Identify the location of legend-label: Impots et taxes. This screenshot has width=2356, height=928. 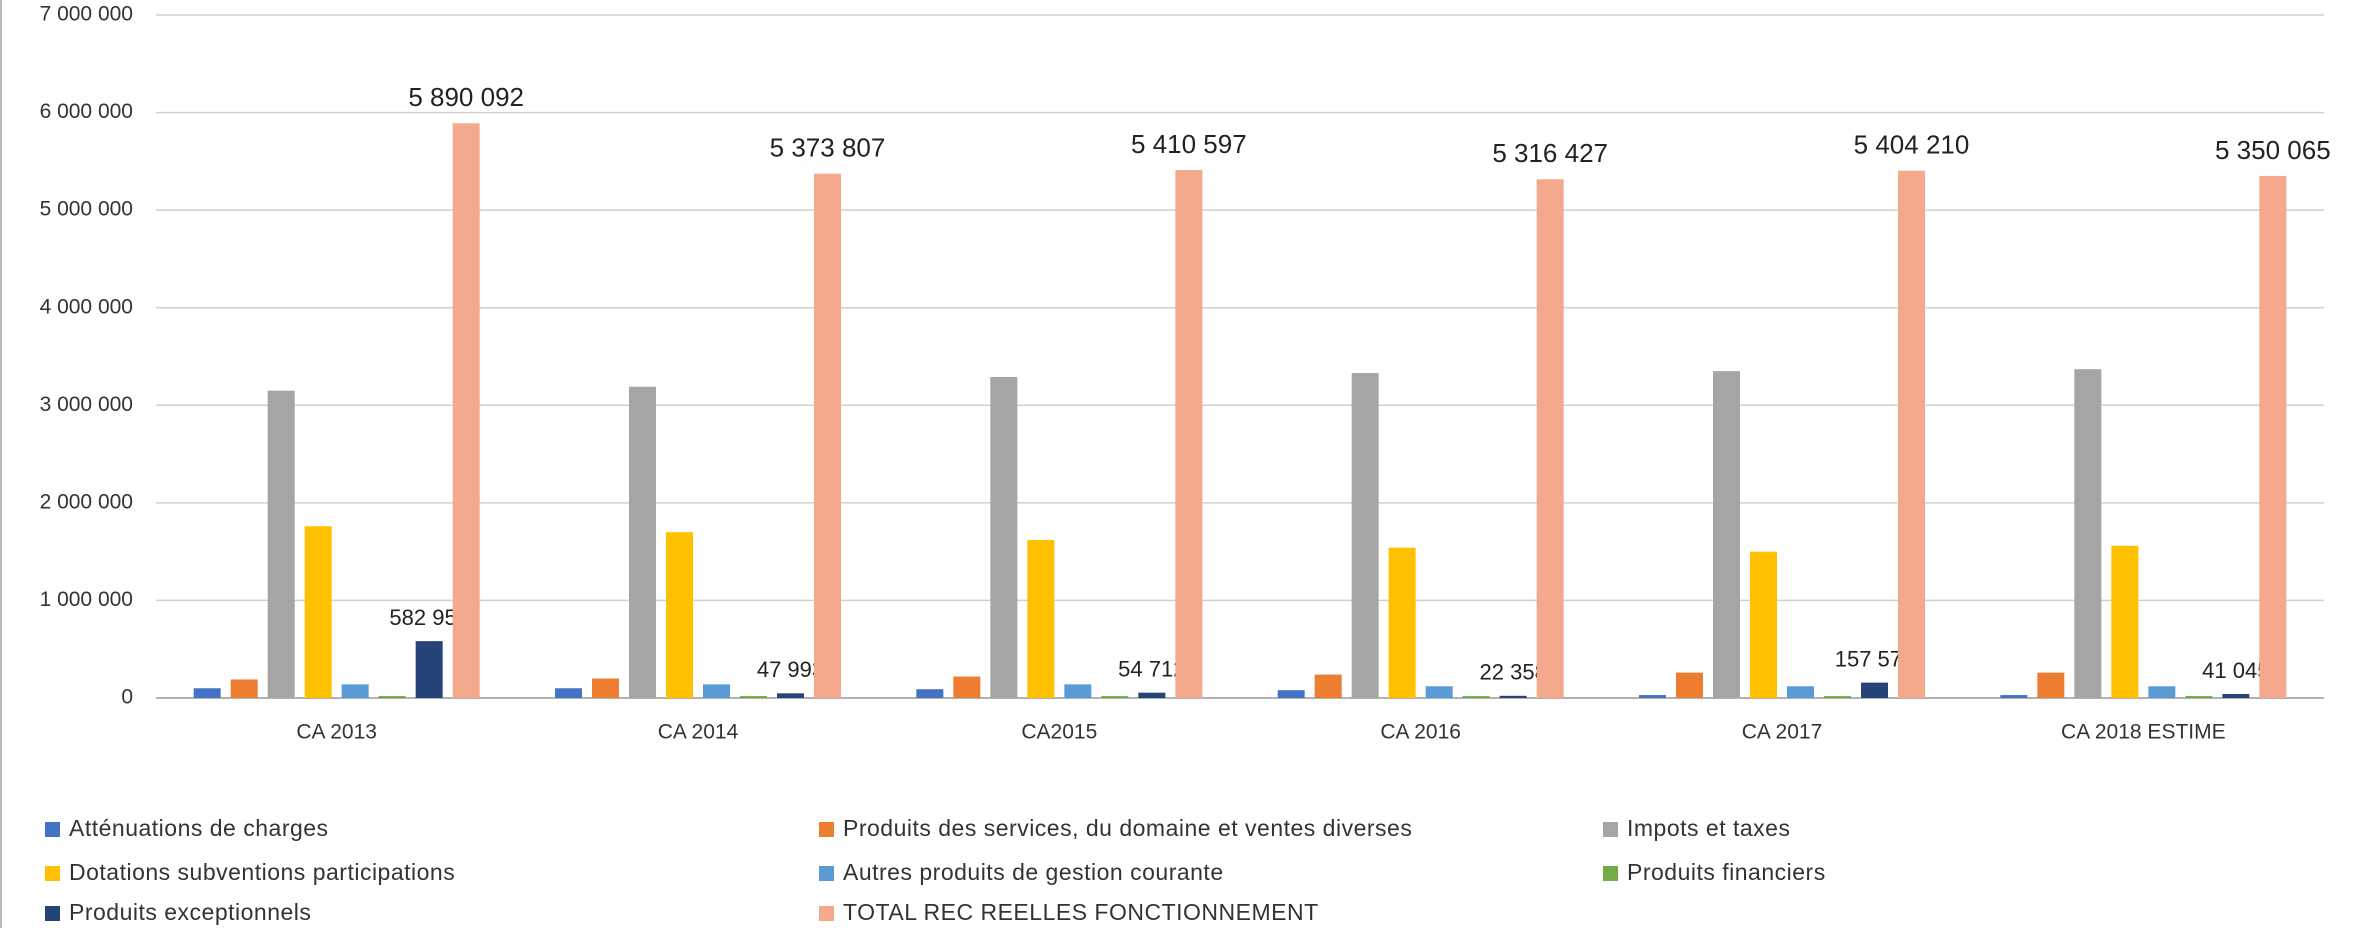
(1708, 828).